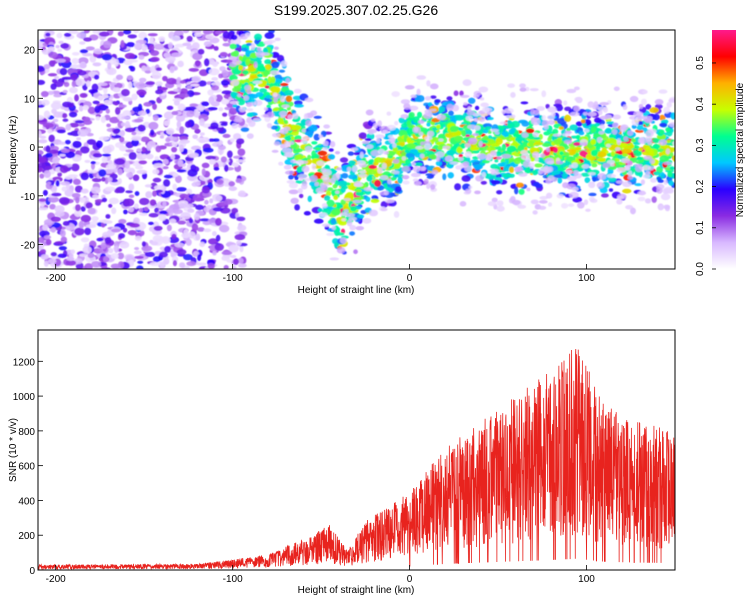  I want to click on colorbar-tick-label: 0.2, so click(700, 186).